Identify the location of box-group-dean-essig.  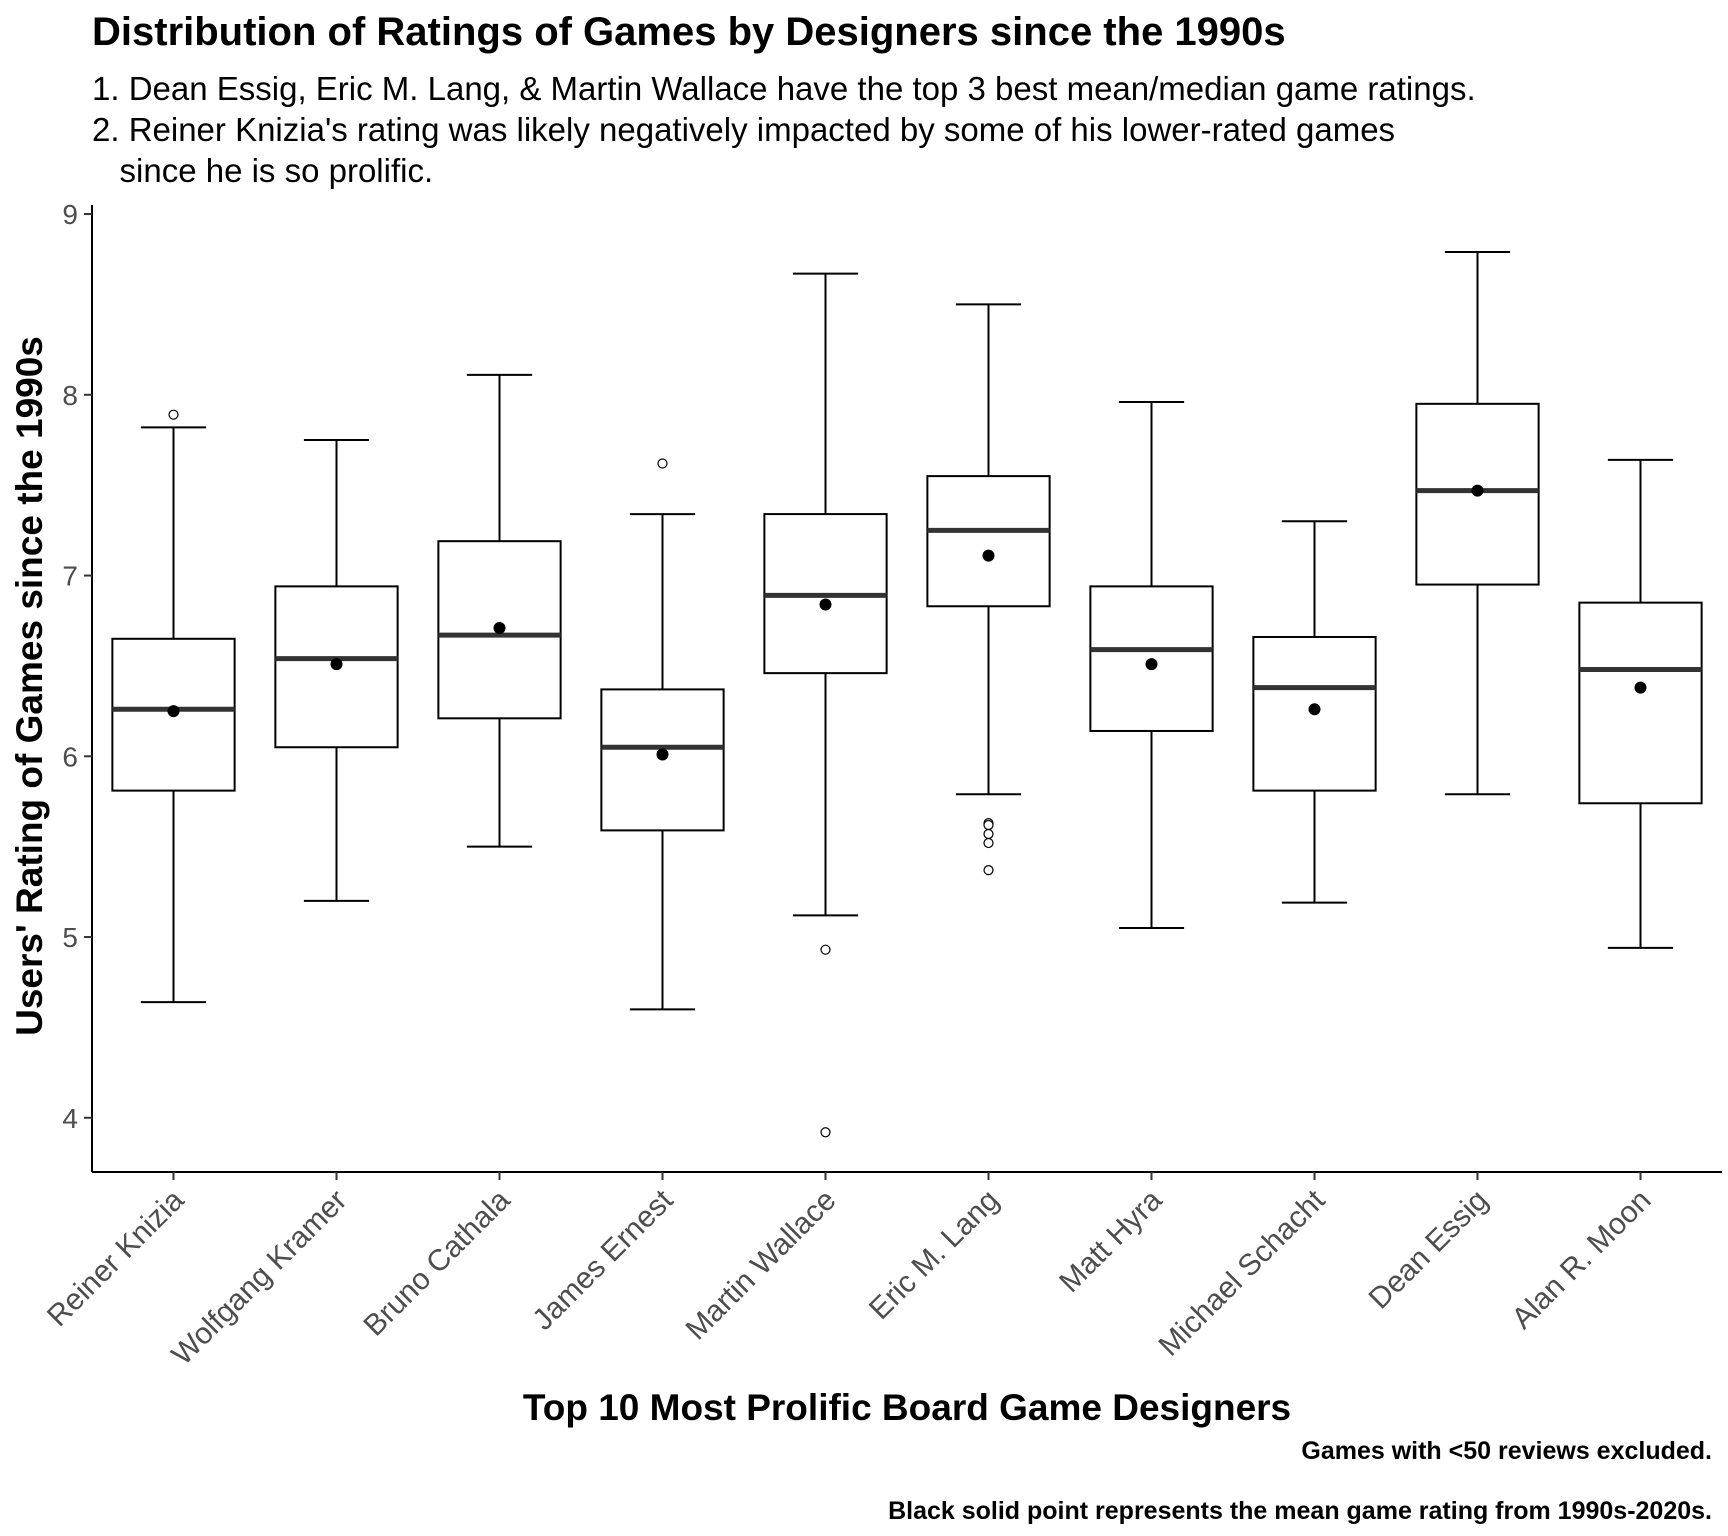
(1477, 523).